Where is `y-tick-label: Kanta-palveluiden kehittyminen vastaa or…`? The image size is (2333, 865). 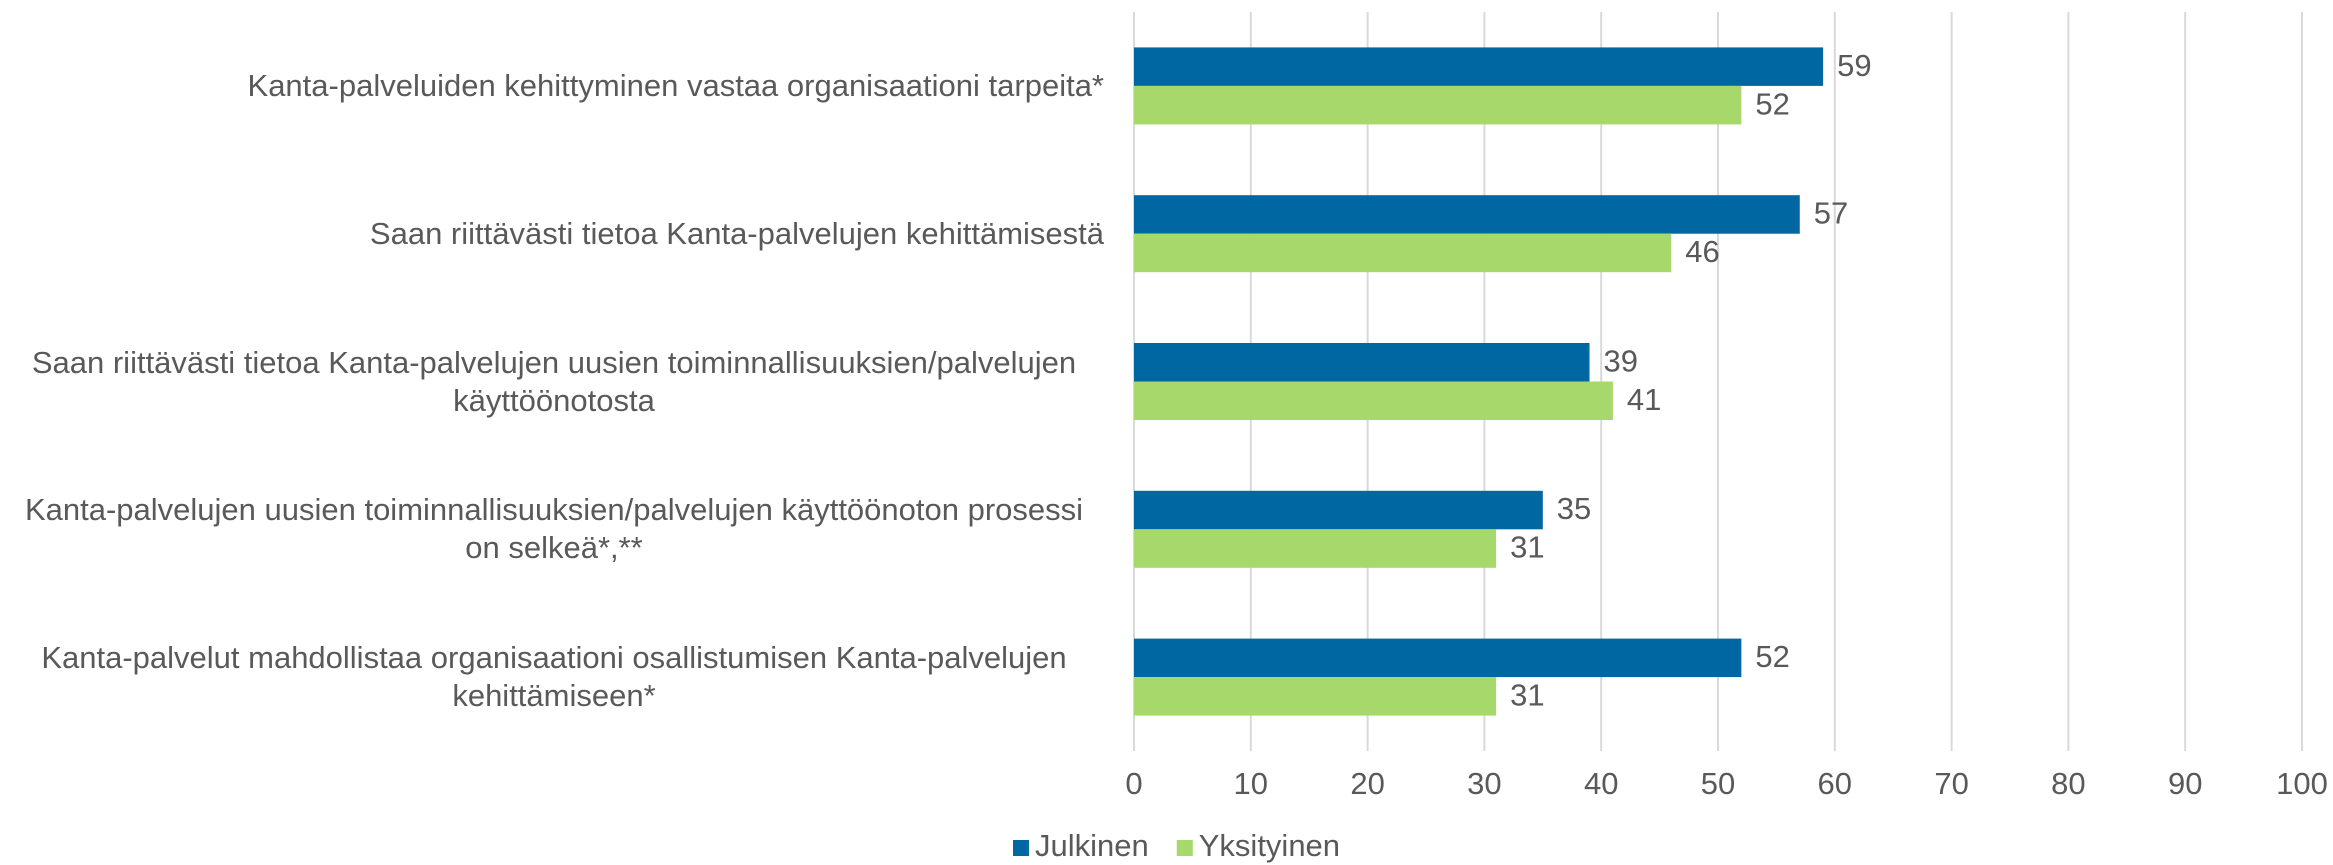
y-tick-label: Kanta-palveluiden kehittyminen vastaa or… is located at coordinates (675, 85).